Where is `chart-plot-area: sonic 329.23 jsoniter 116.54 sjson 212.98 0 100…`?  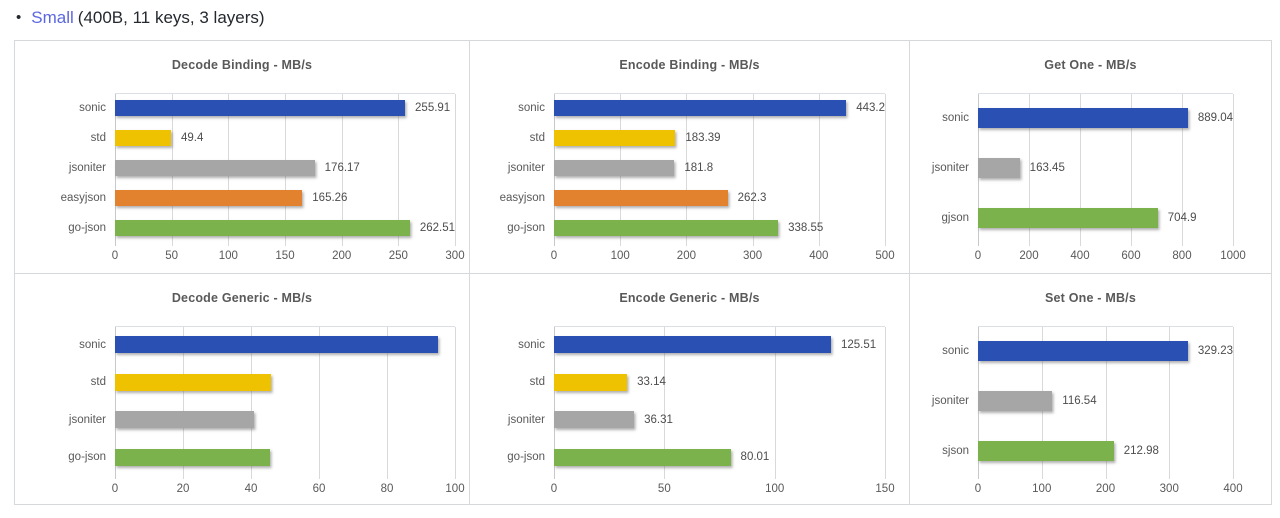
chart-plot-area: sonic 329.23 jsoniter 116.54 sjson 212.98 0 100… is located at coordinates (1090, 413).